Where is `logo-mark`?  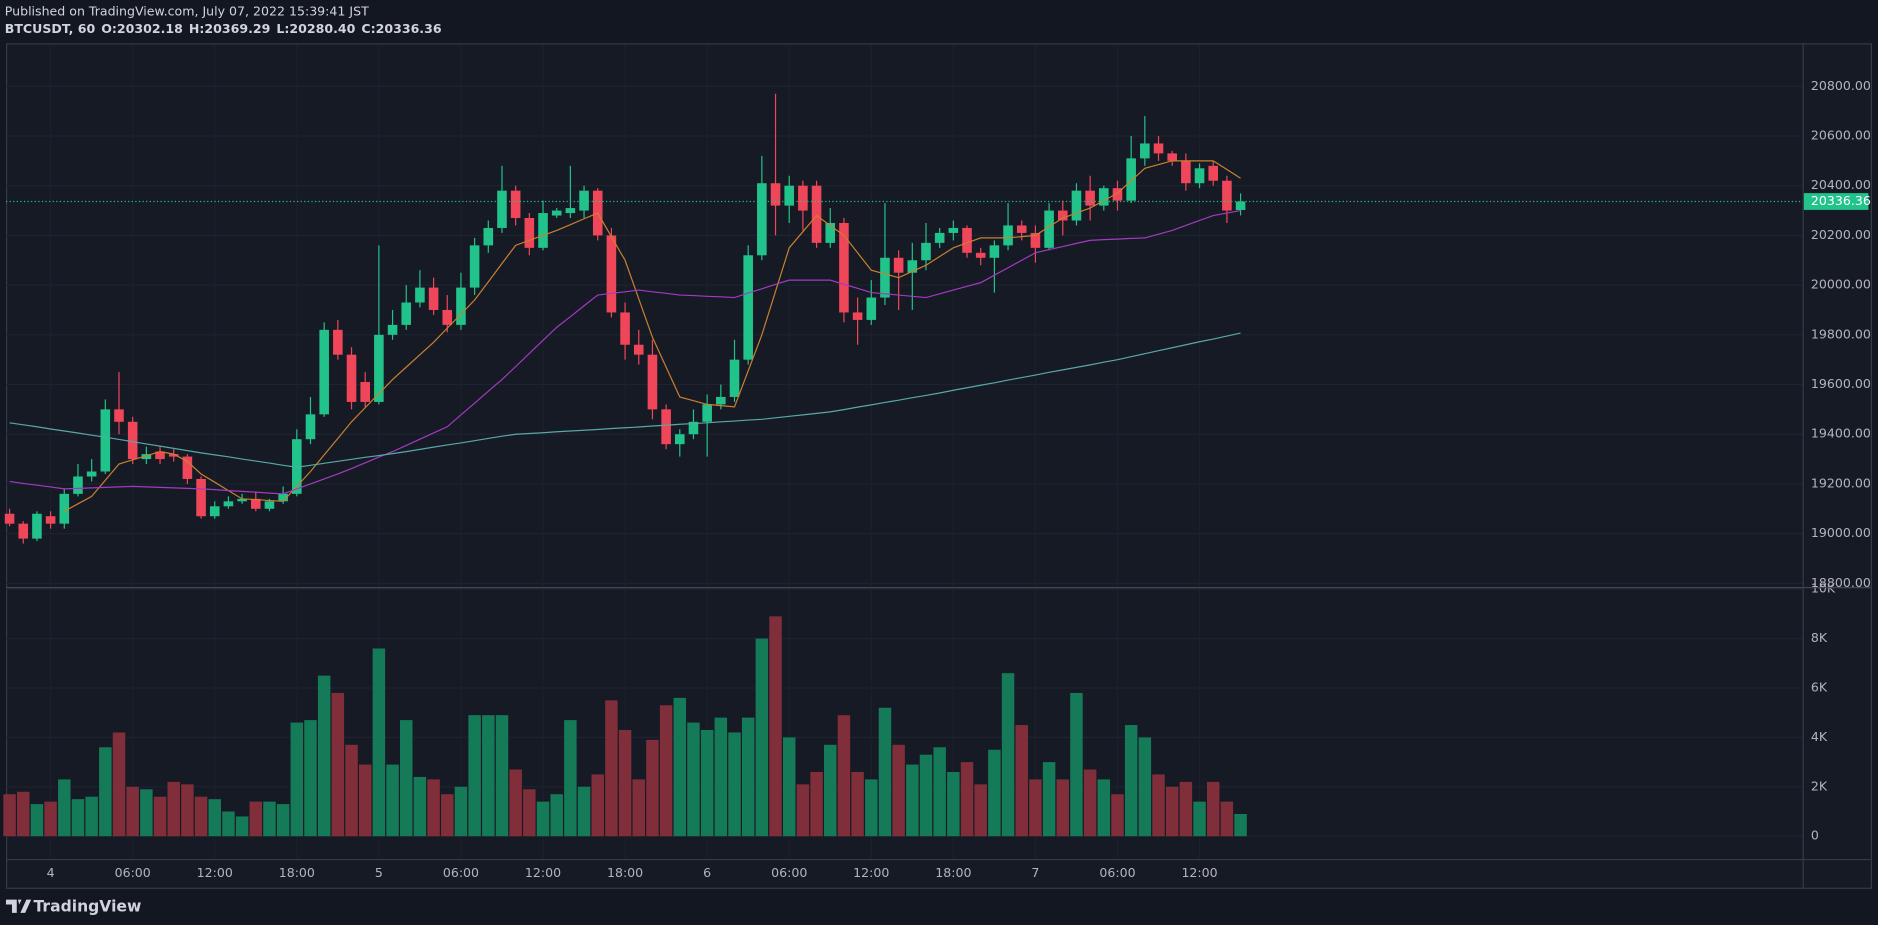
logo-mark is located at coordinates (18, 906).